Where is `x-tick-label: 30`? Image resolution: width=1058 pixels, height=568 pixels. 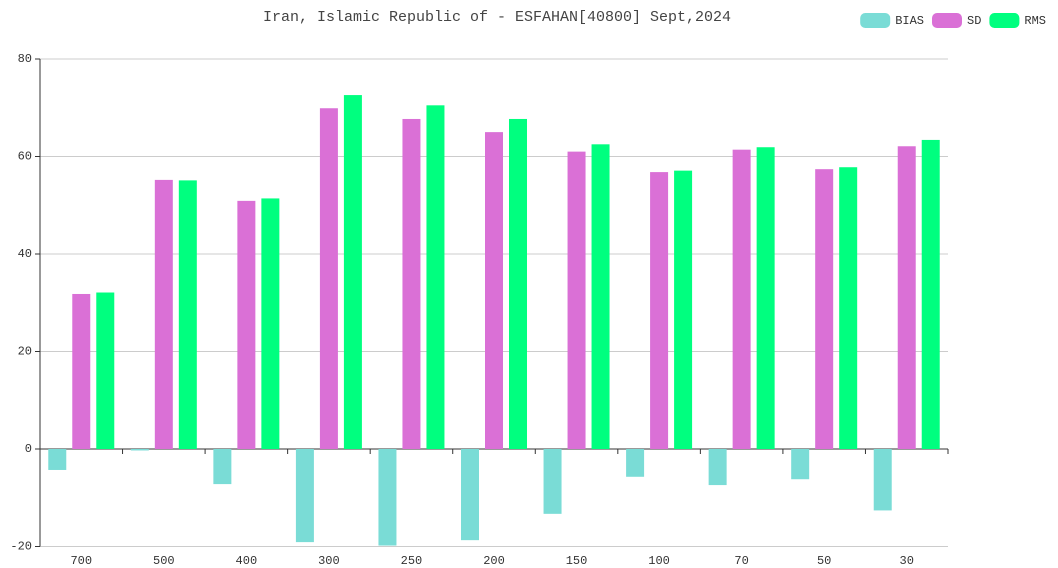
x-tick-label: 30 is located at coordinates (907, 561).